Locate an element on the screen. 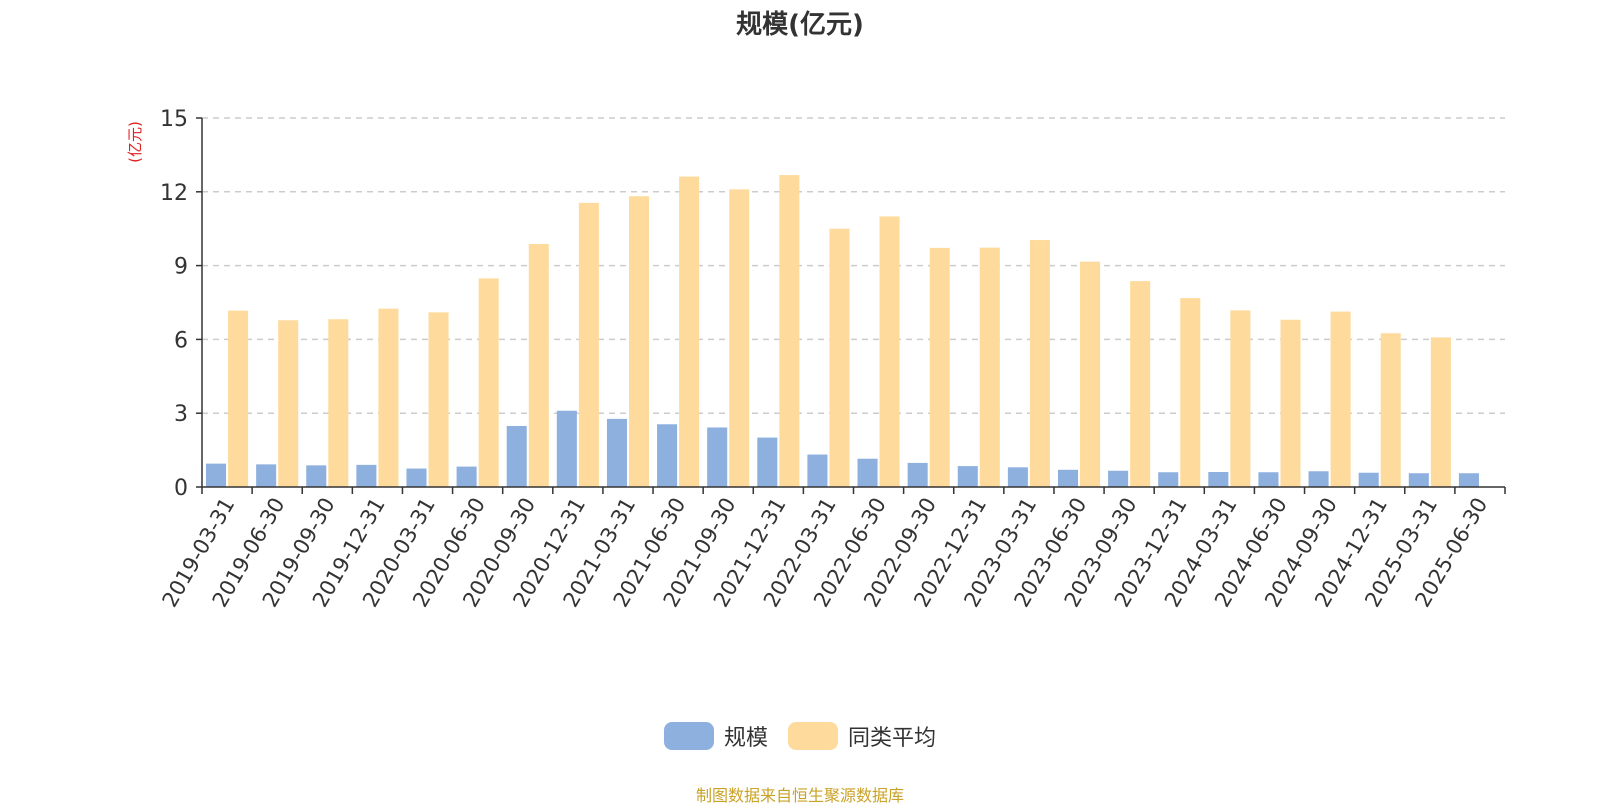 This screenshot has width=1600, height=806. y-tick-label: 3 is located at coordinates (181, 414).